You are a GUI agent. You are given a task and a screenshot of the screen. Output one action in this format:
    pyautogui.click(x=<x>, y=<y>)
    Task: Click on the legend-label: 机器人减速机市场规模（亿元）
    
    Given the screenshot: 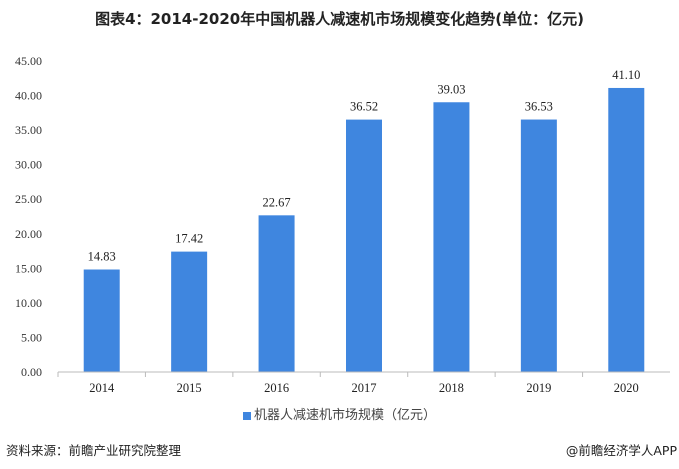 What is the action you would take?
    pyautogui.click(x=344, y=415)
    